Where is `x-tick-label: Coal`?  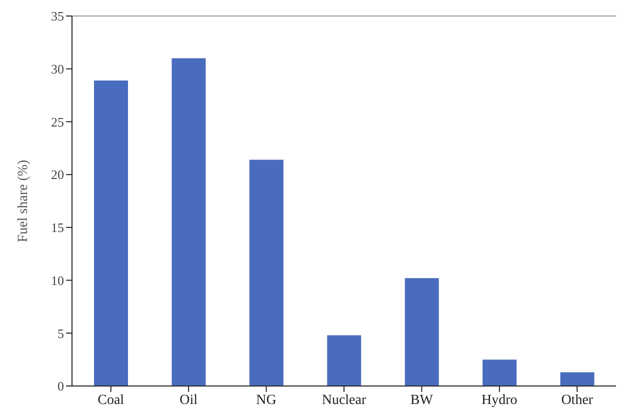
x-tick-label: Coal is located at coordinates (111, 400).